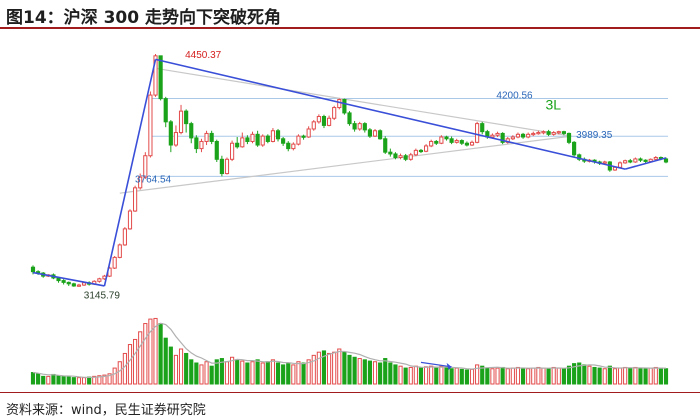  I want to click on price-label: 4450.37, so click(203, 55).